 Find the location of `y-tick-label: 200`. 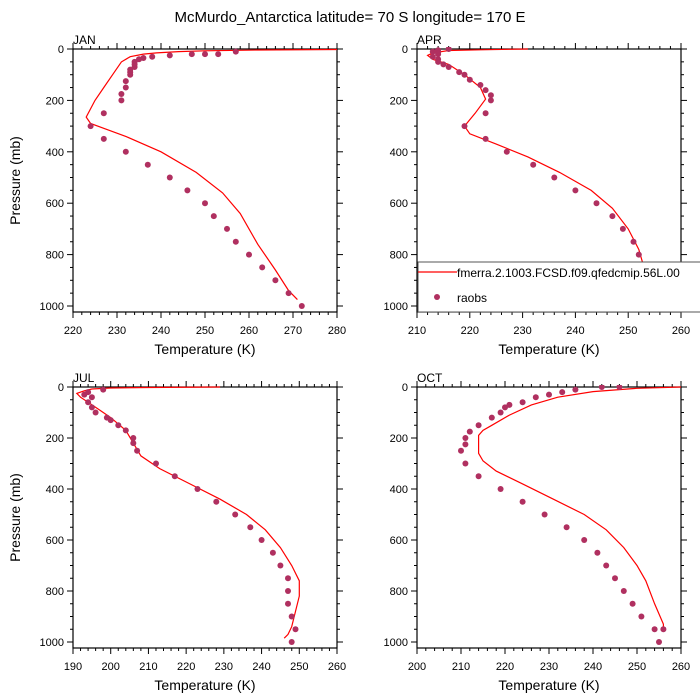

y-tick-label: 200 is located at coordinates (55, 101).